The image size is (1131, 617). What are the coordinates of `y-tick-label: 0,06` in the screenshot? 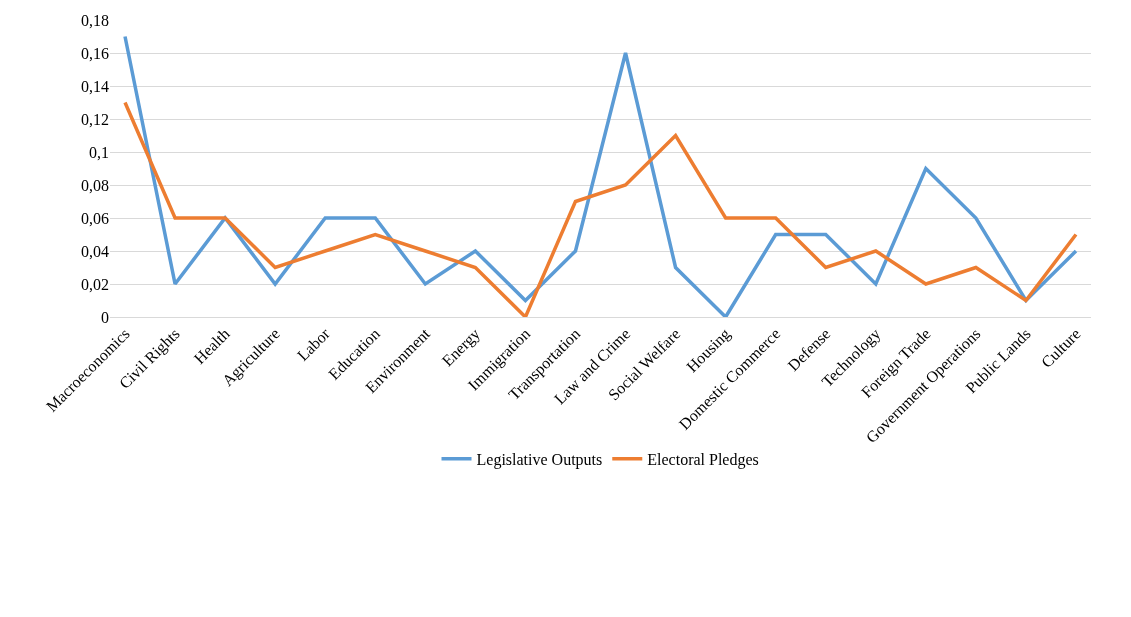 It's located at (95, 218).